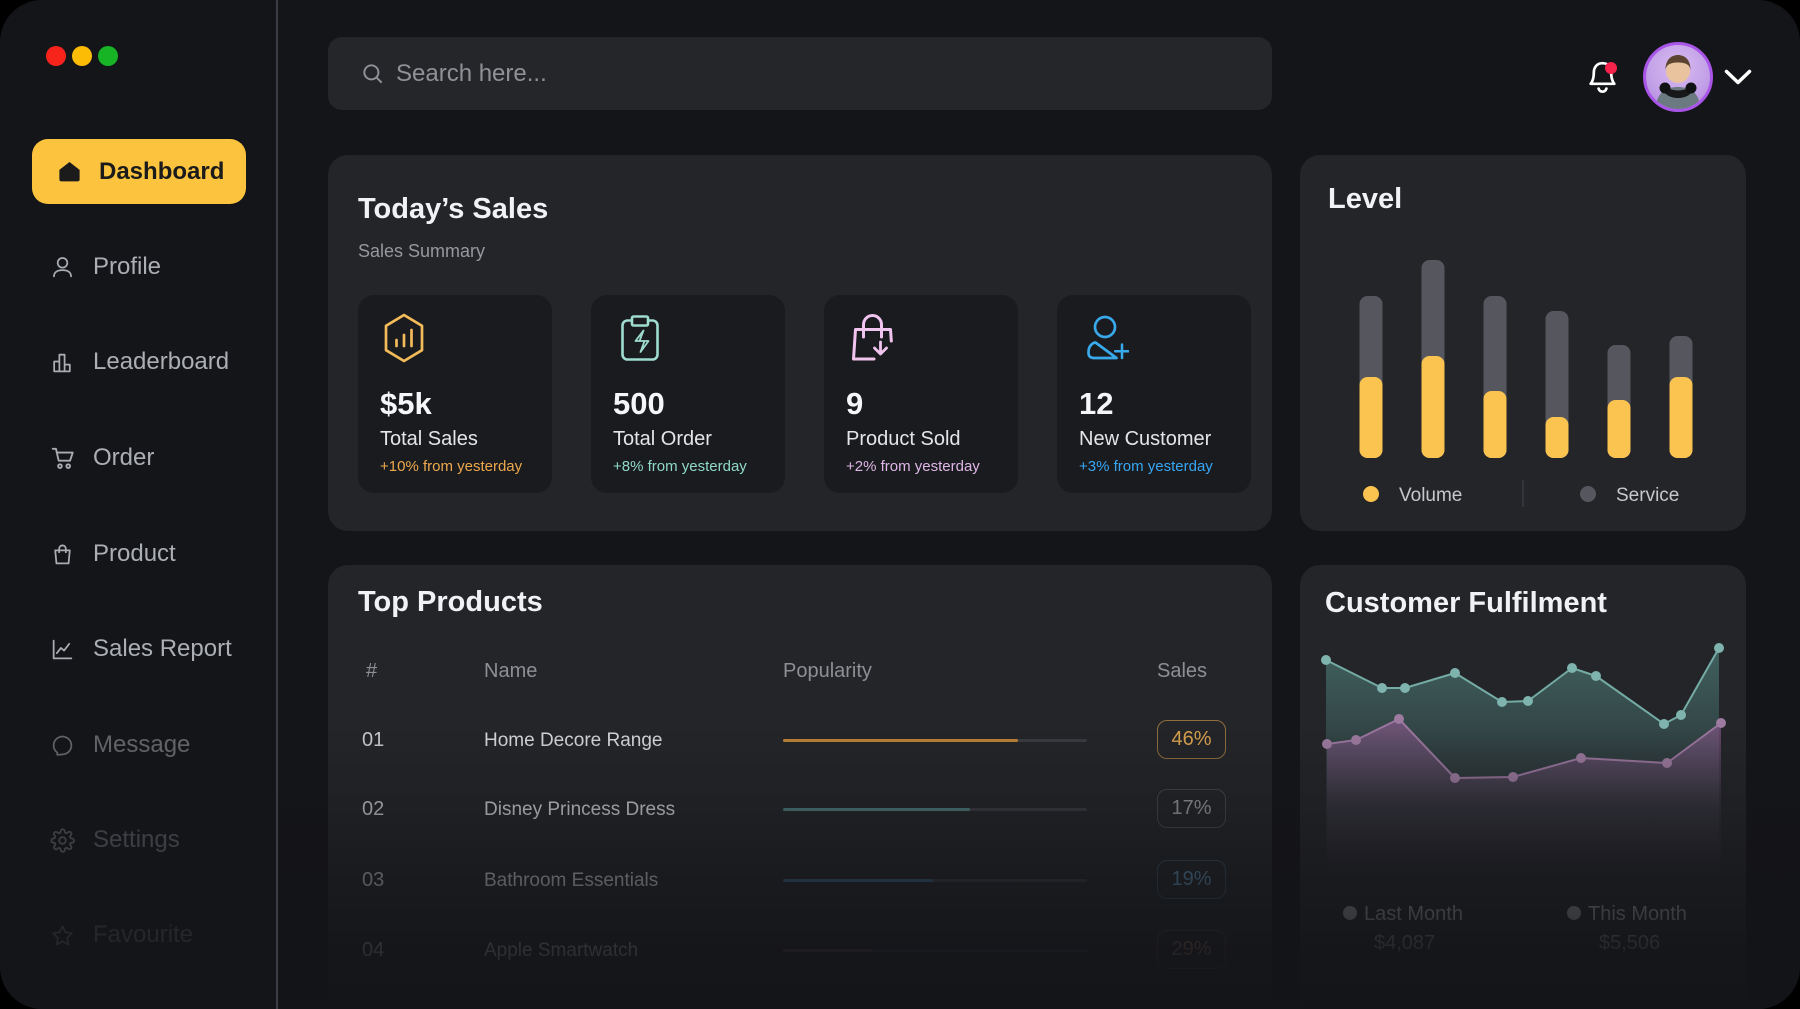  Describe the element at coordinates (1637, 914) in the screenshot. I see `svg-text: This Month` at that location.